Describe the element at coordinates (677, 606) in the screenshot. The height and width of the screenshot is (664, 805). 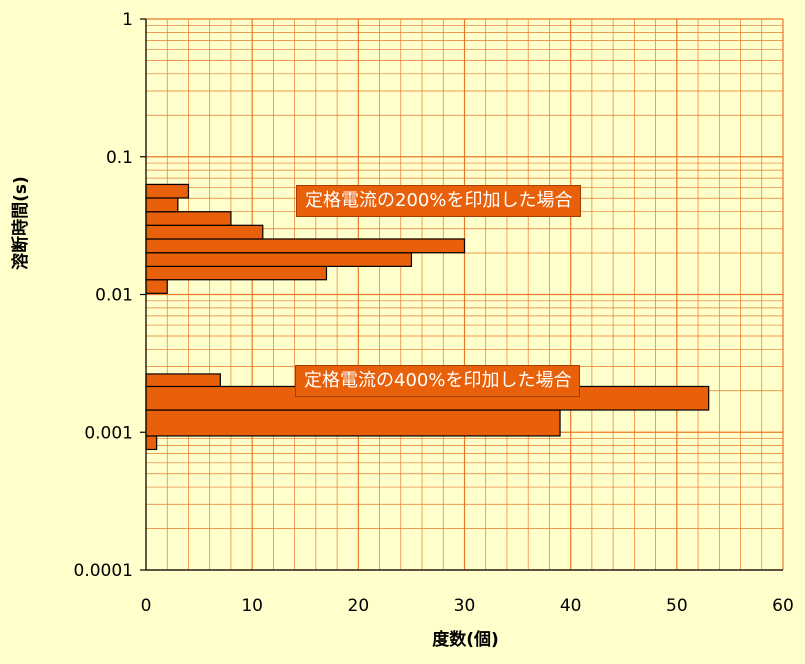
I see `x-tick-label: 50` at that location.